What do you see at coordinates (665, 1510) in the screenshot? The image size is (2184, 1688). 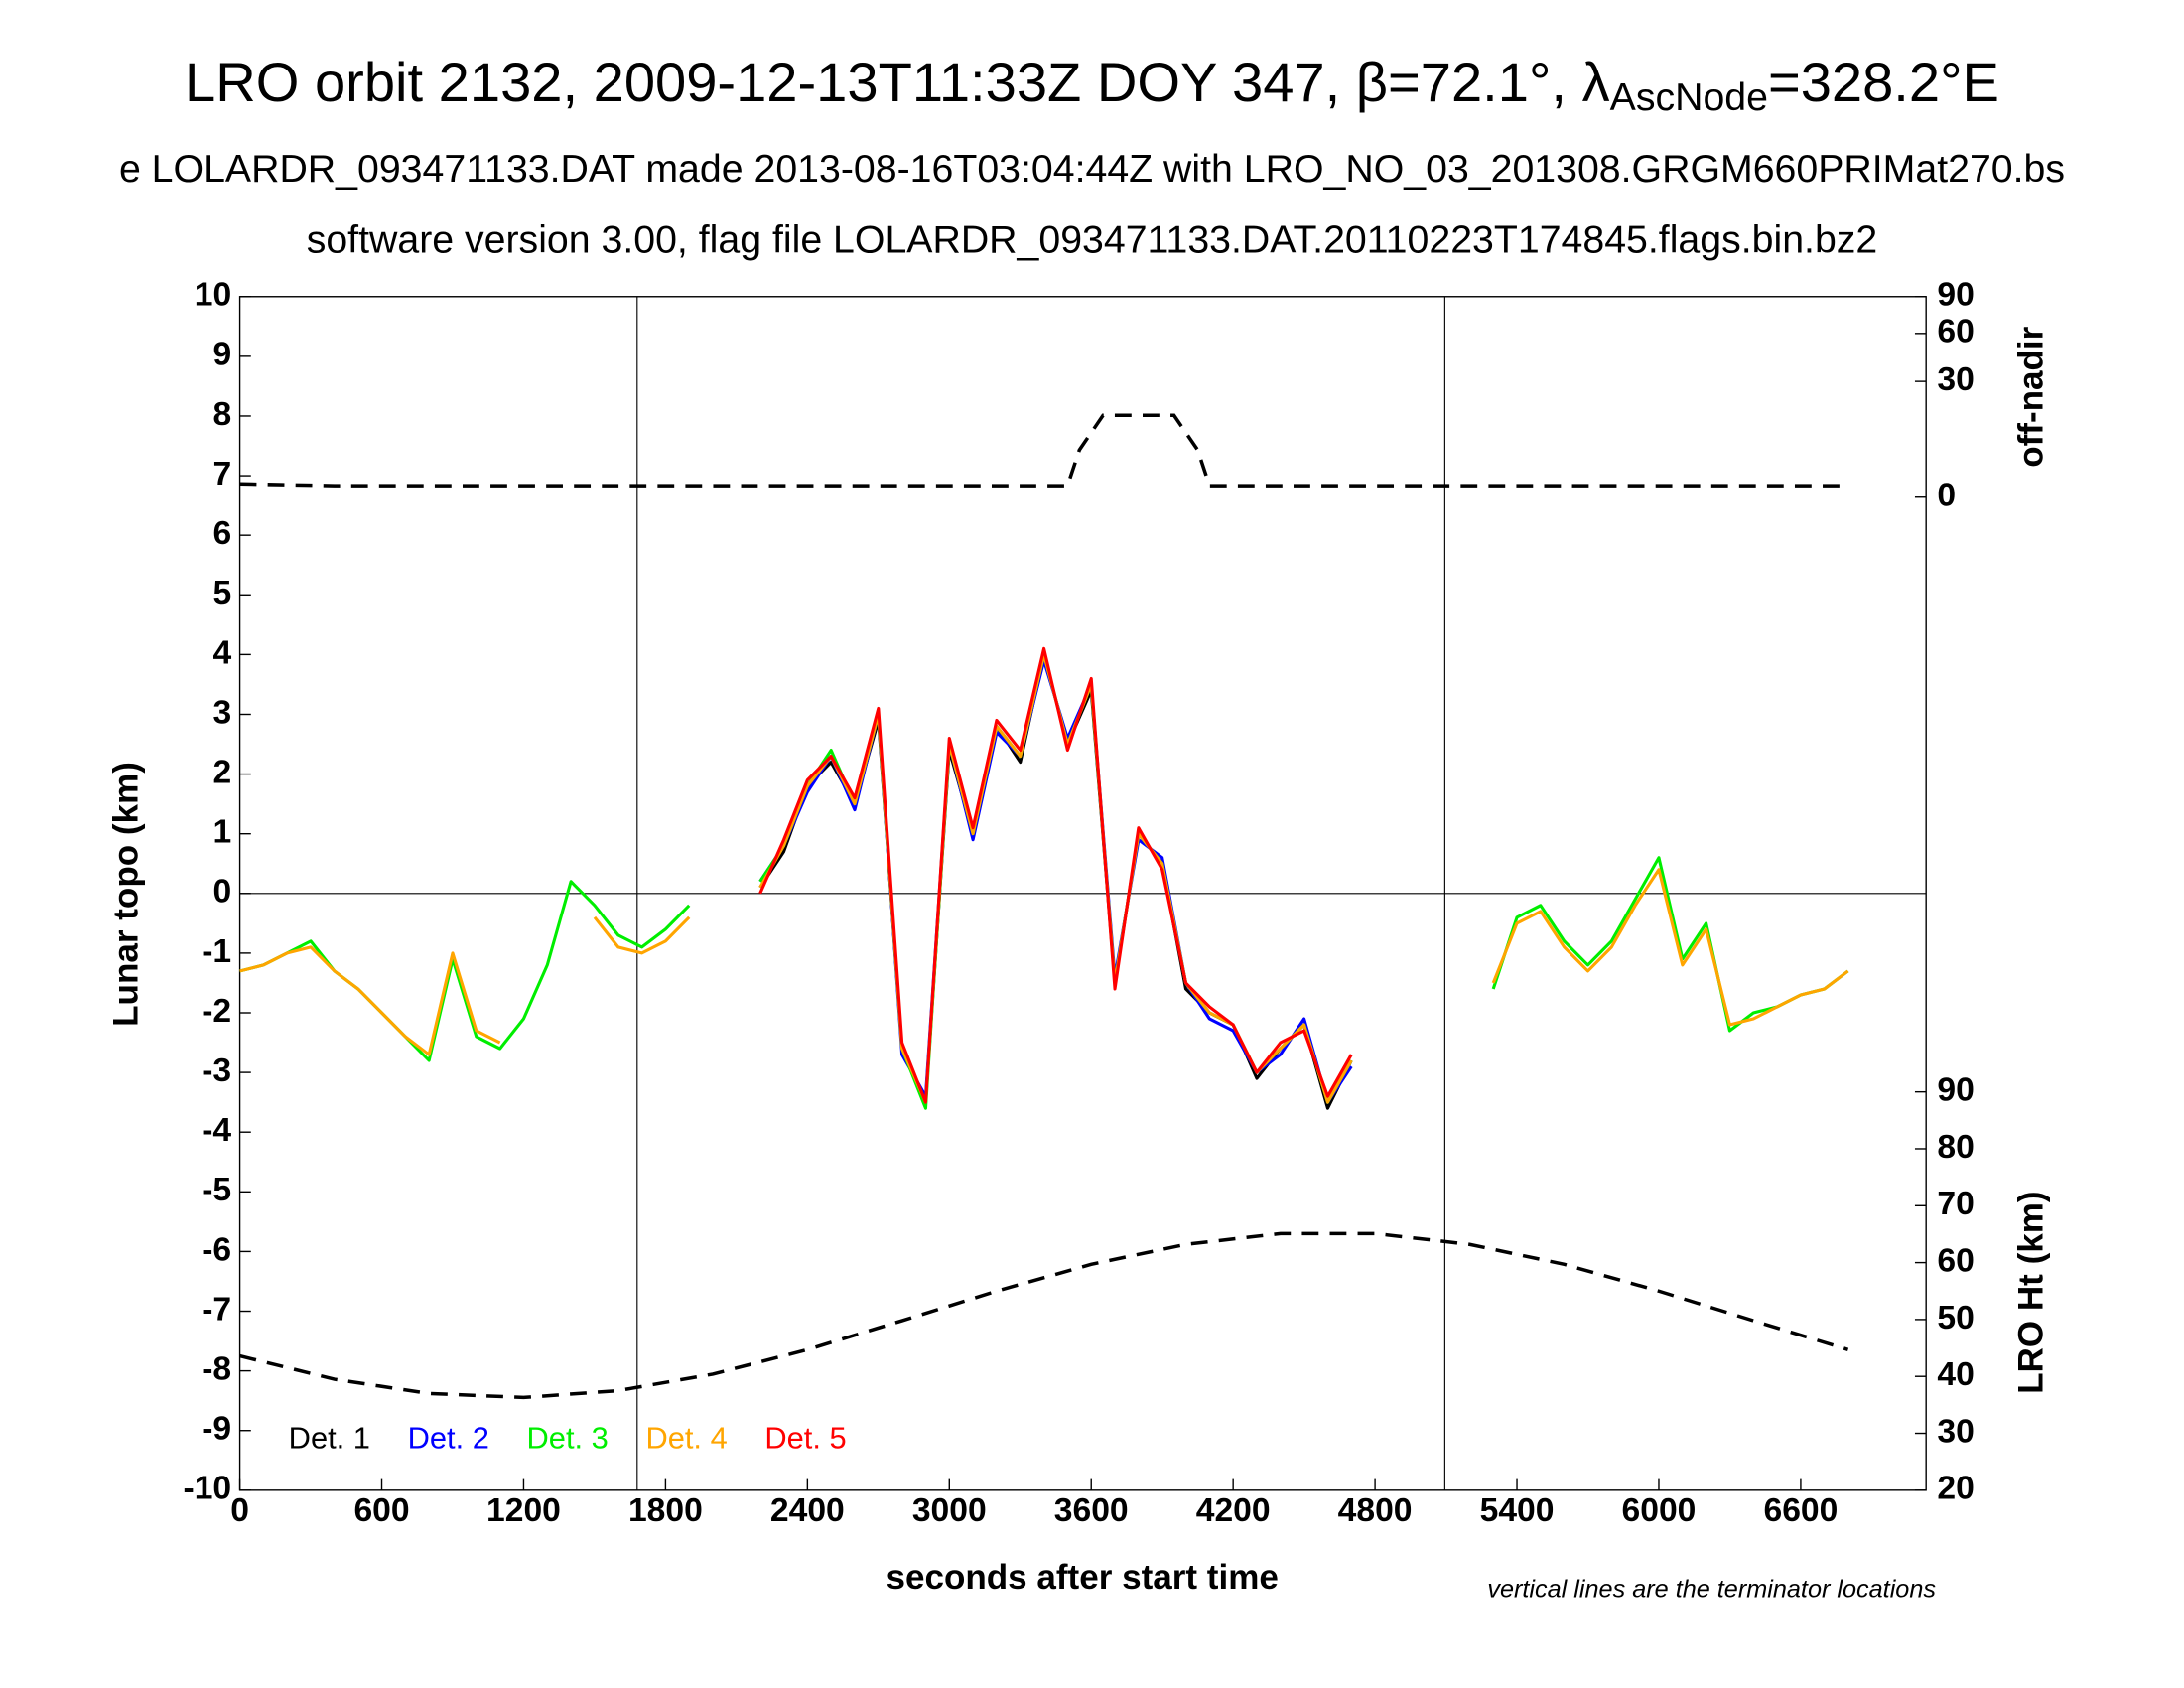 I see `x-tick-label: 1800` at bounding box center [665, 1510].